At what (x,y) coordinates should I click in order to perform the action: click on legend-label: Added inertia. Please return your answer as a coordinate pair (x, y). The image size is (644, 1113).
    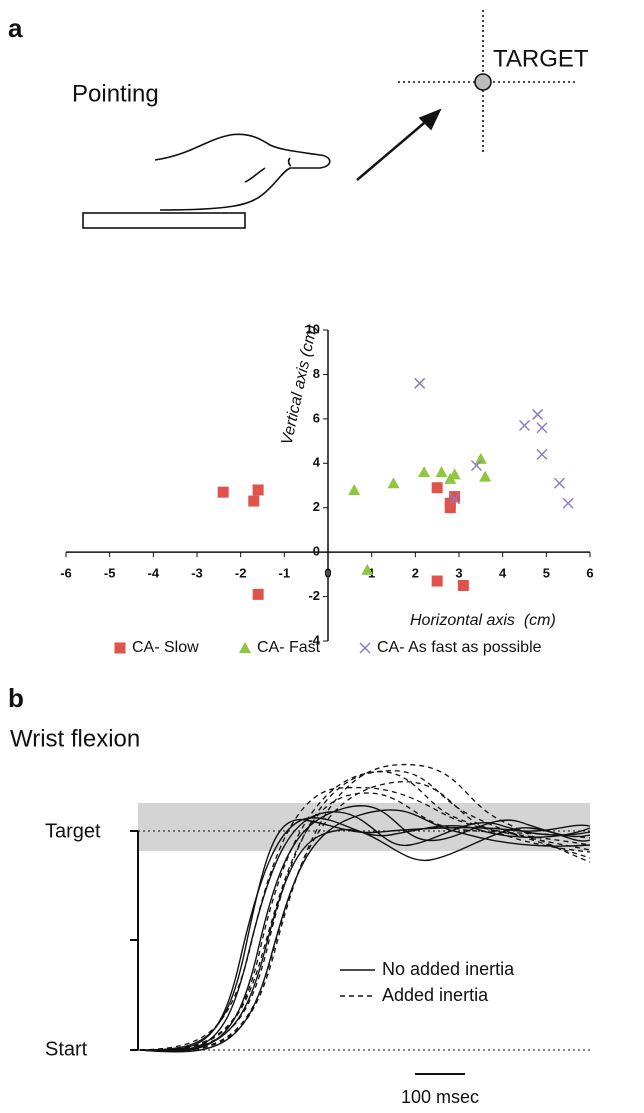
    Looking at the image, I should click on (435, 995).